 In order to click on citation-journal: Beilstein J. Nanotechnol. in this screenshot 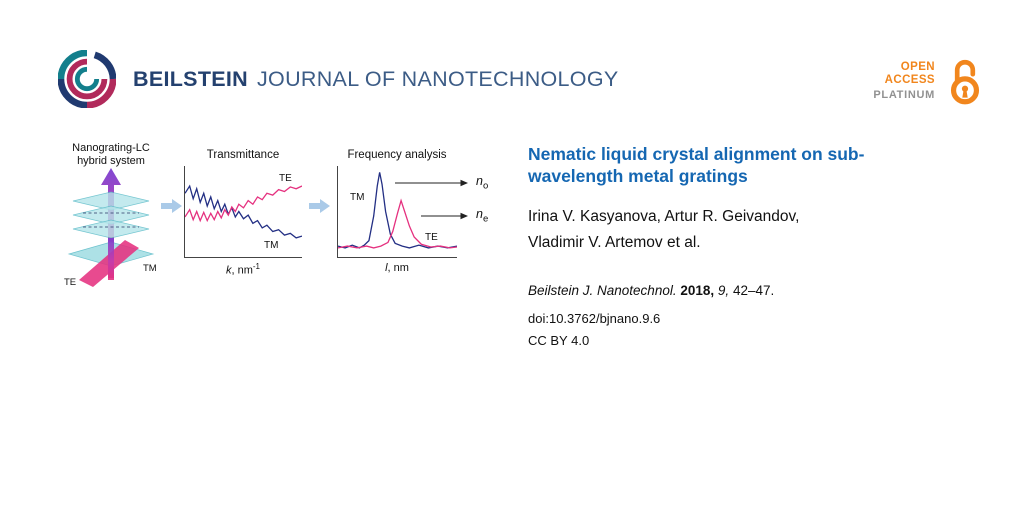, I will do `click(602, 290)`.